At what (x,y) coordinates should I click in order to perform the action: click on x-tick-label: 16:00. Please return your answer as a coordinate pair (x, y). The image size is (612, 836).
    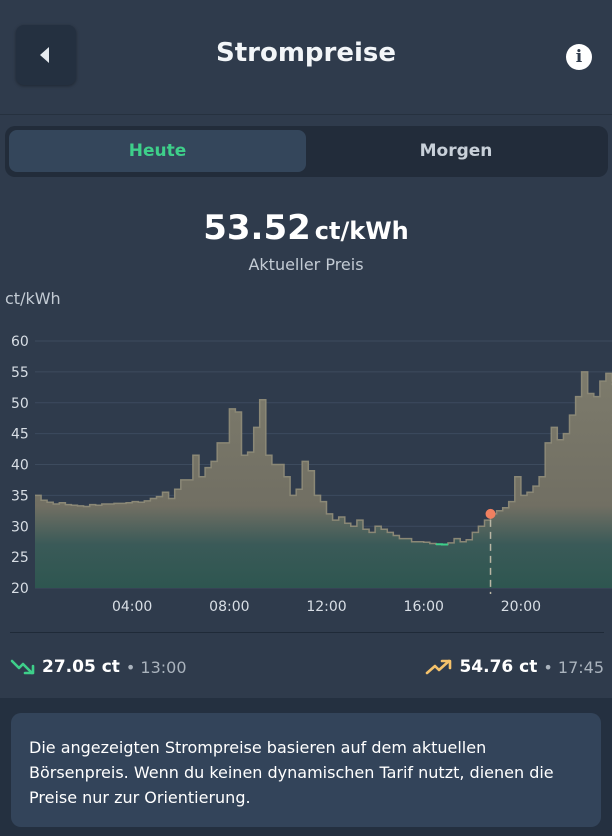
    Looking at the image, I should click on (424, 607).